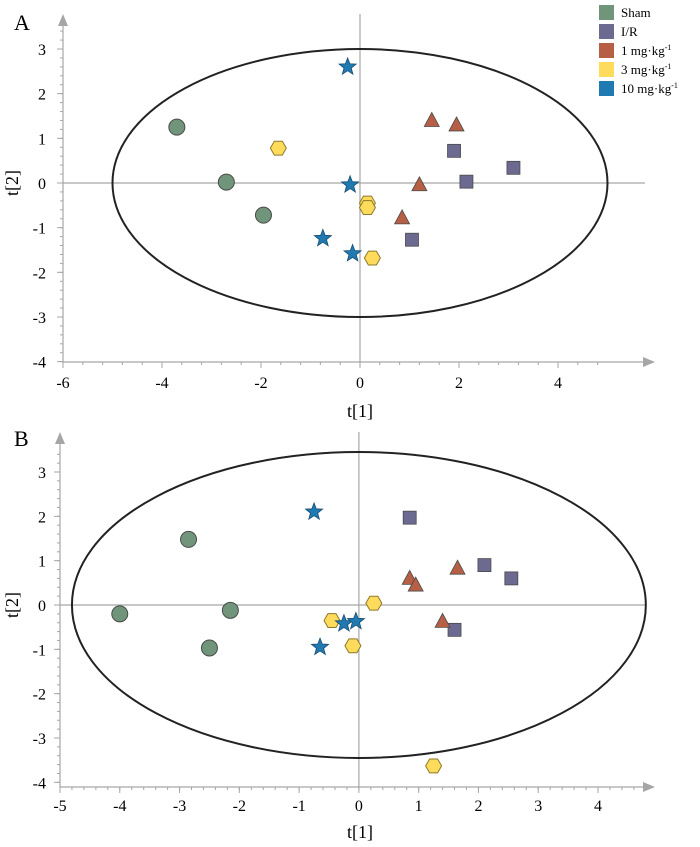 The height and width of the screenshot is (847, 700). What do you see at coordinates (636, 12) in the screenshot?
I see `legend-label-sham: Sham` at bounding box center [636, 12].